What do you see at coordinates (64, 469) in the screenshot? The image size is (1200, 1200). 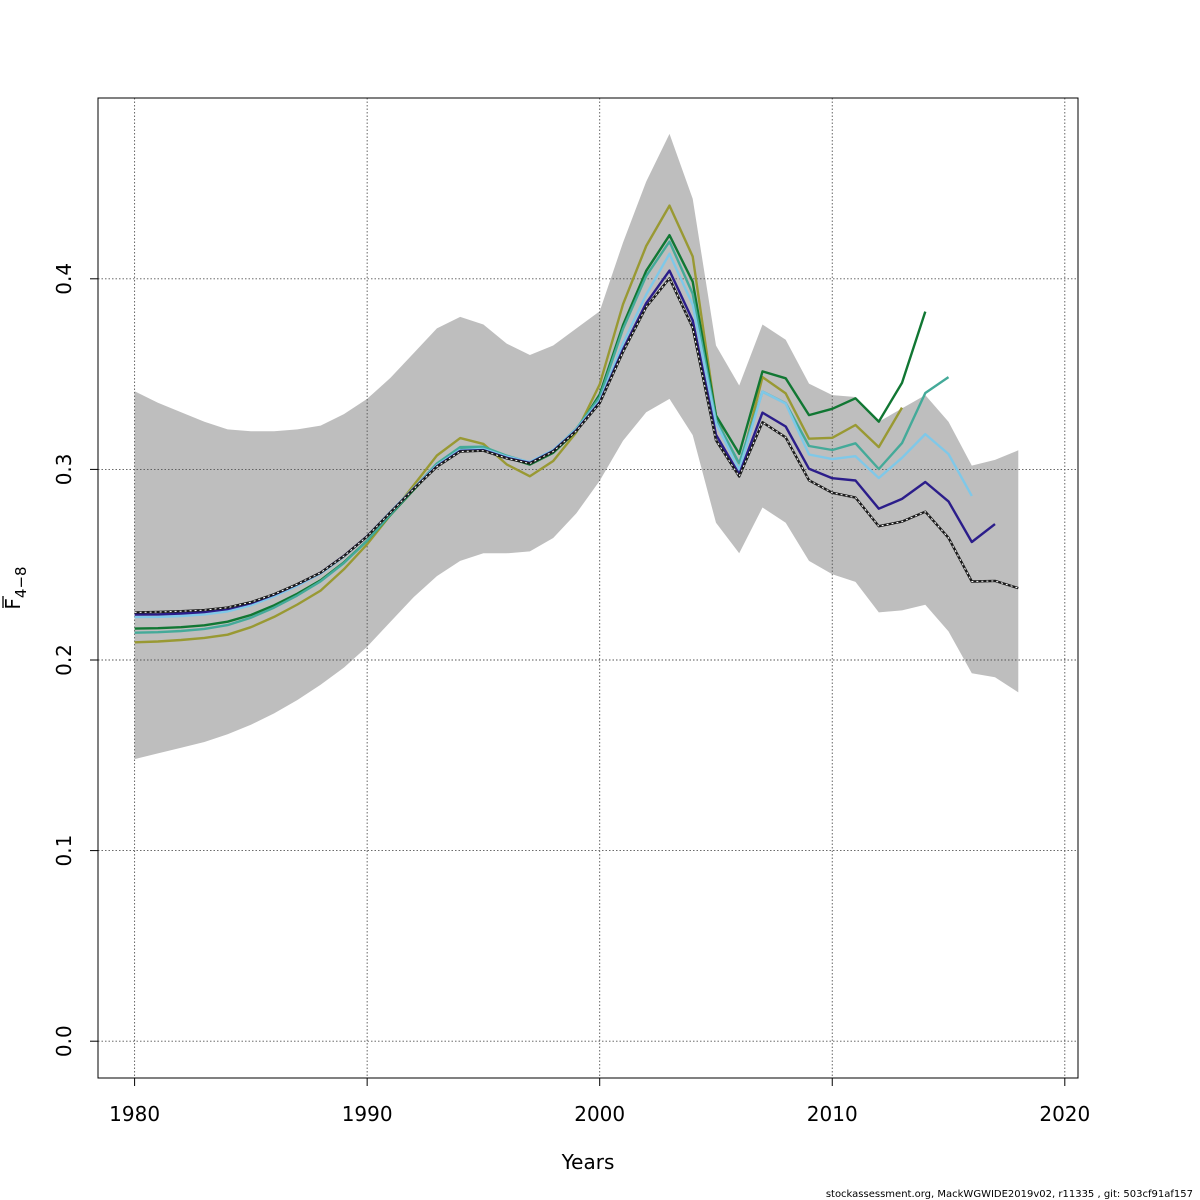 I see `y-tick-label: 0.3` at bounding box center [64, 469].